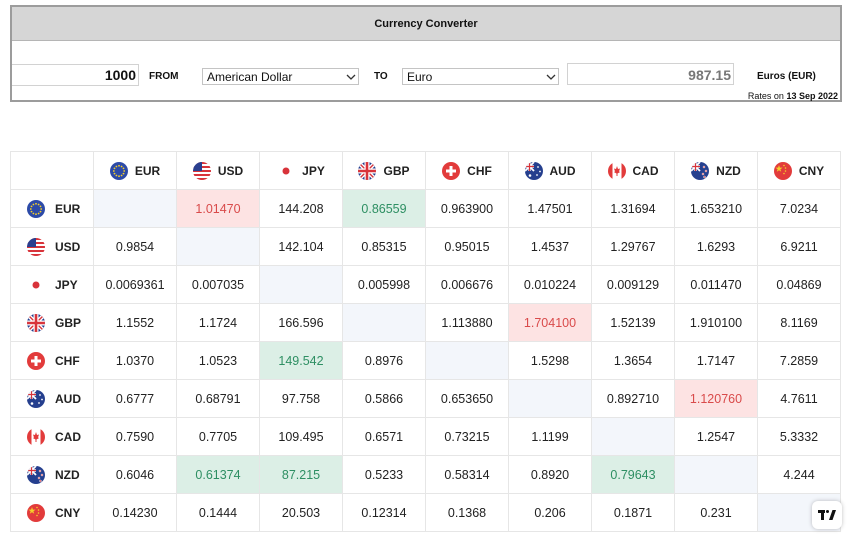 The width and height of the screenshot is (850, 544). I want to click on rate-cell: 0.011470, so click(716, 284).